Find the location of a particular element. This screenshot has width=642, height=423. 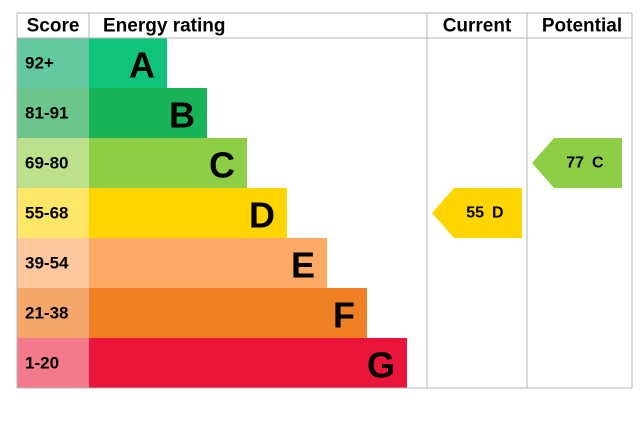

score-label: 55-68 is located at coordinates (46, 213).